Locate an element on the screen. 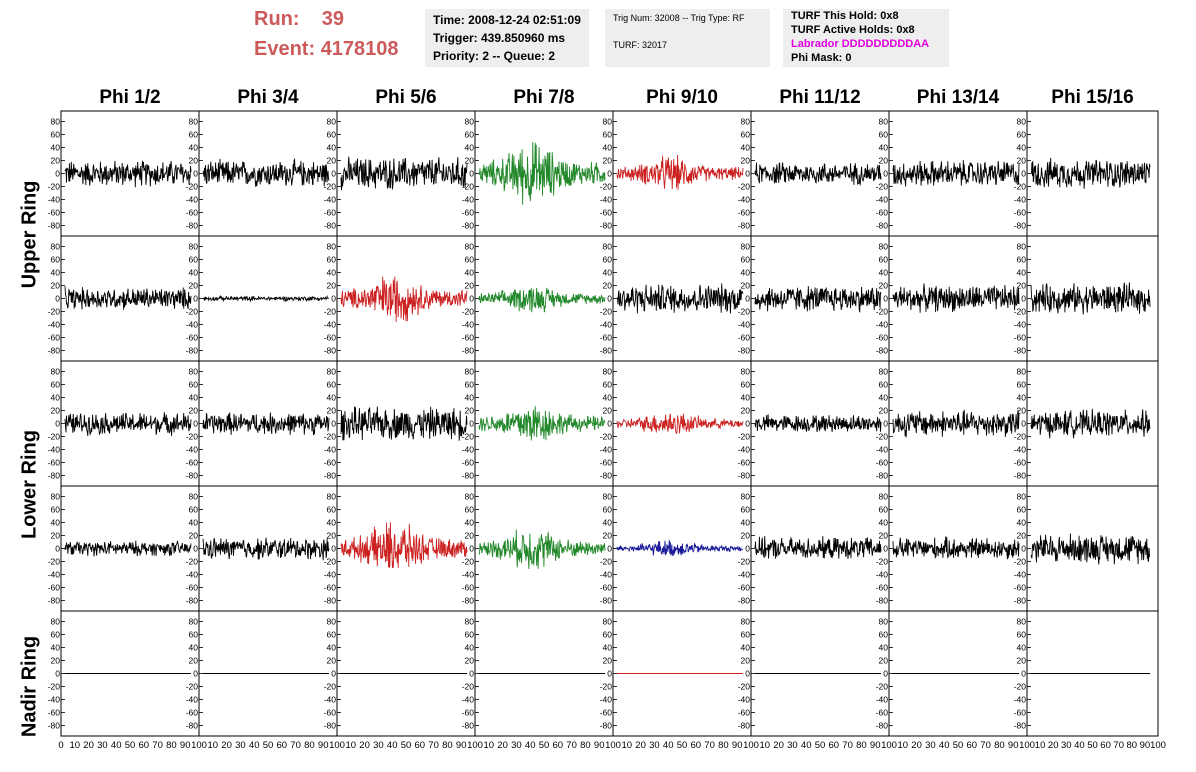  panel-r1-c3: -80 -60 -40 -20 0 20 40 60 80 is located at coordinates (400, 173).